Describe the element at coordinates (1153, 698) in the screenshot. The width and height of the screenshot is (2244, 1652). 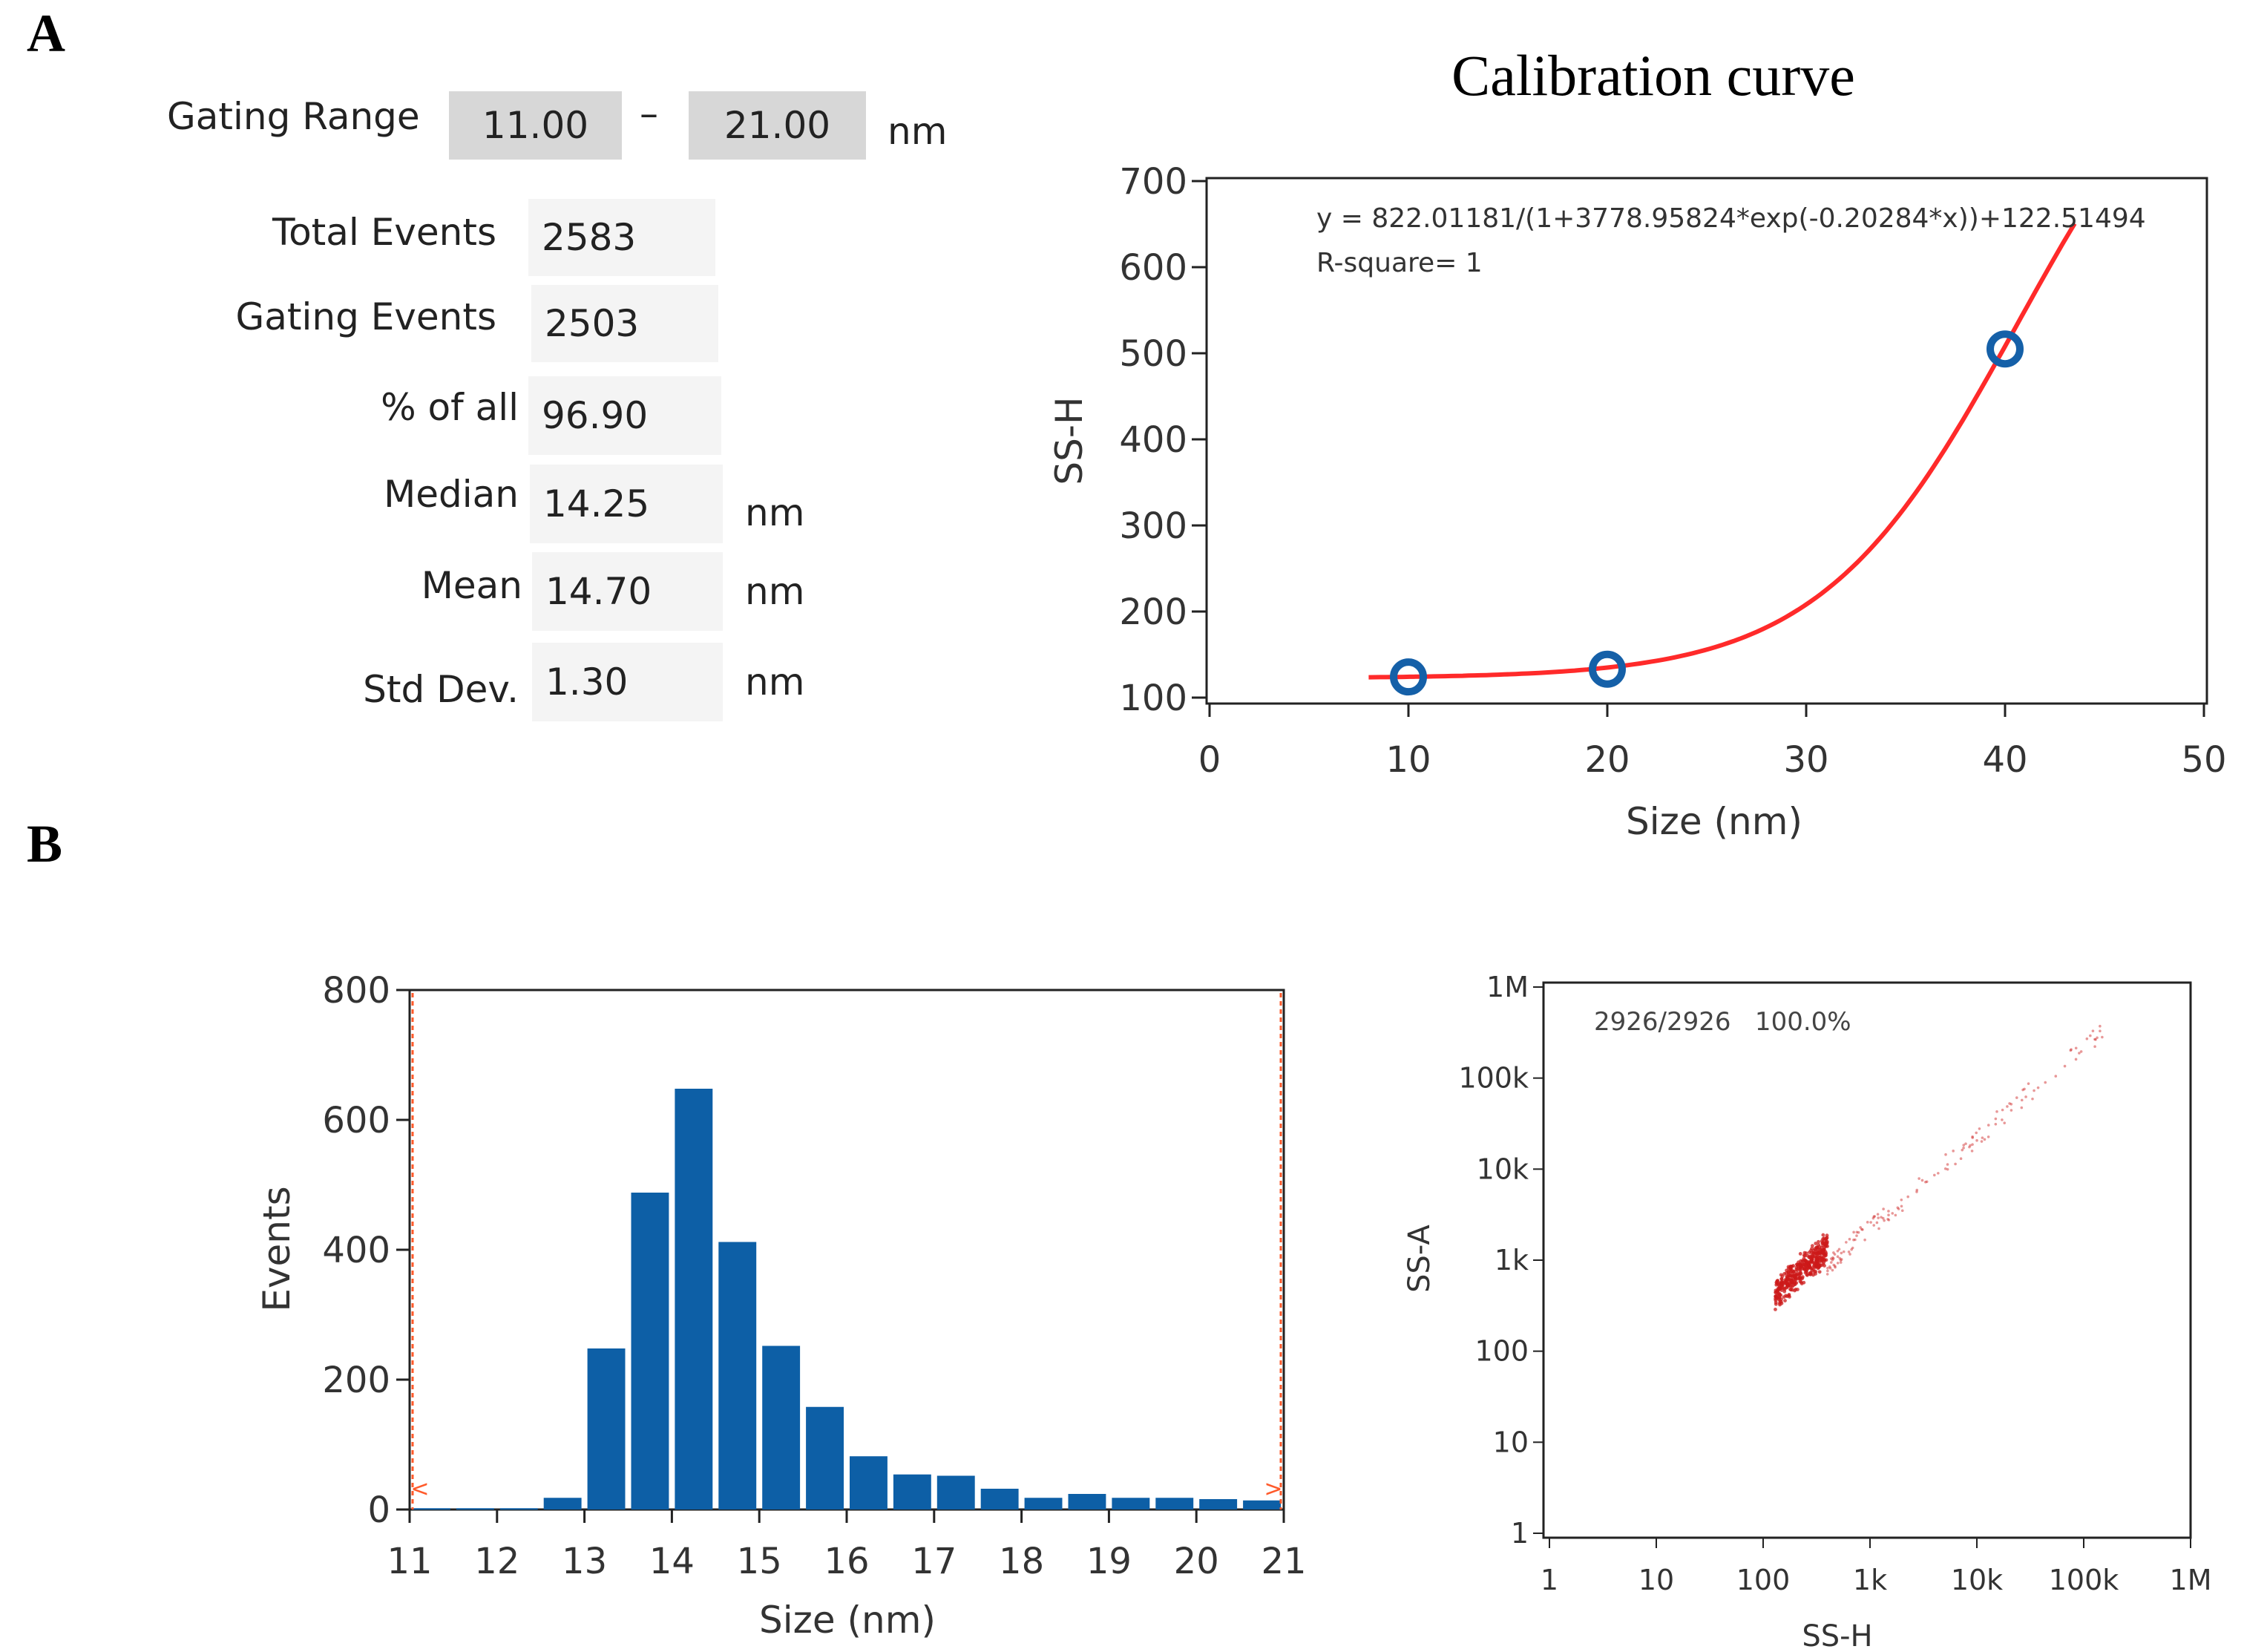
I see `calibration-y-tick-label: 100` at that location.